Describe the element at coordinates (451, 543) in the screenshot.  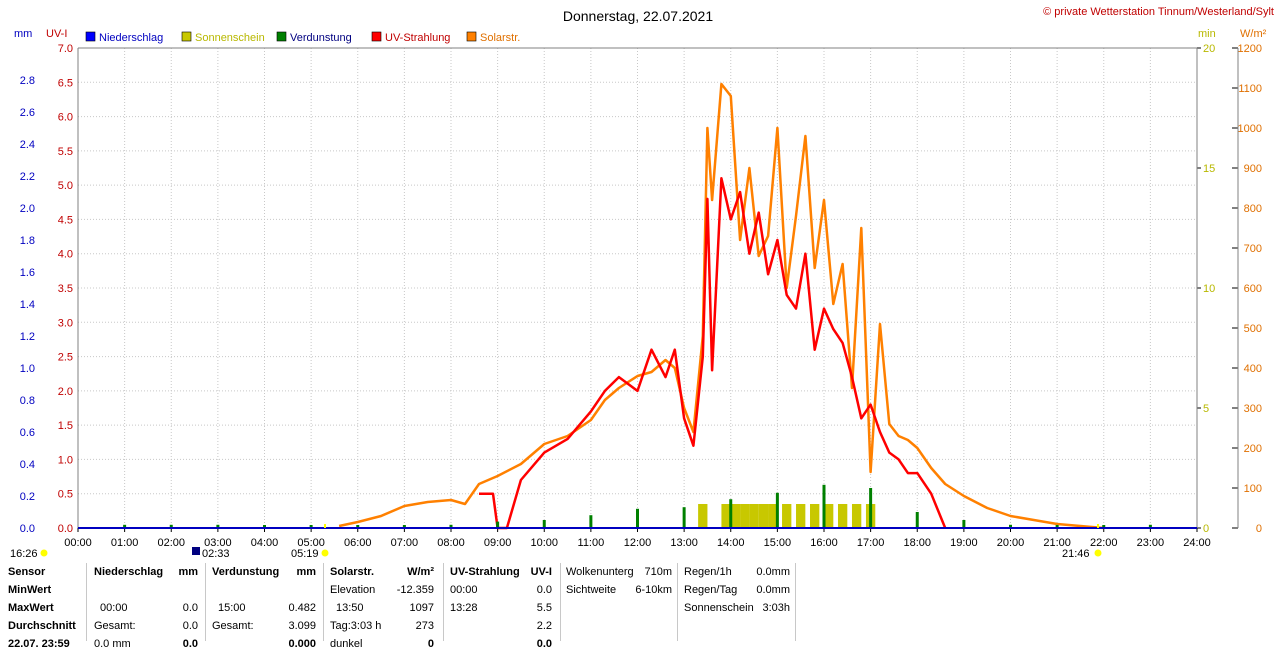
I see `x-tick-label: 08:00` at that location.